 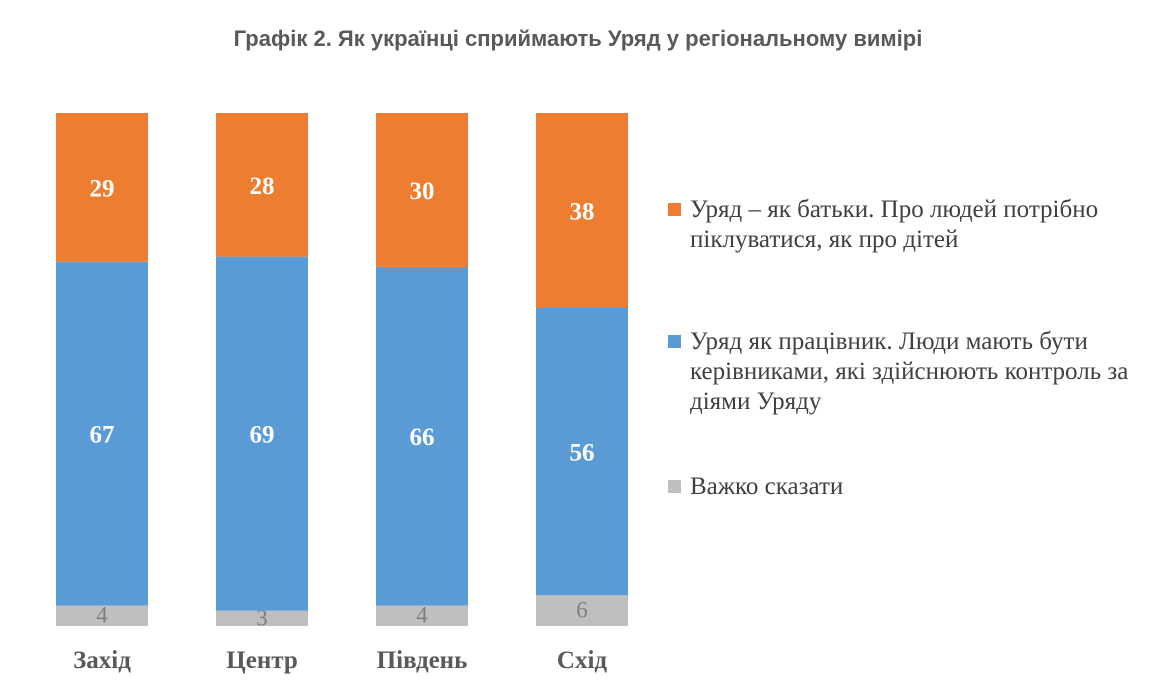 I want to click on bar-segment-parents-tsentr, so click(x=262, y=185).